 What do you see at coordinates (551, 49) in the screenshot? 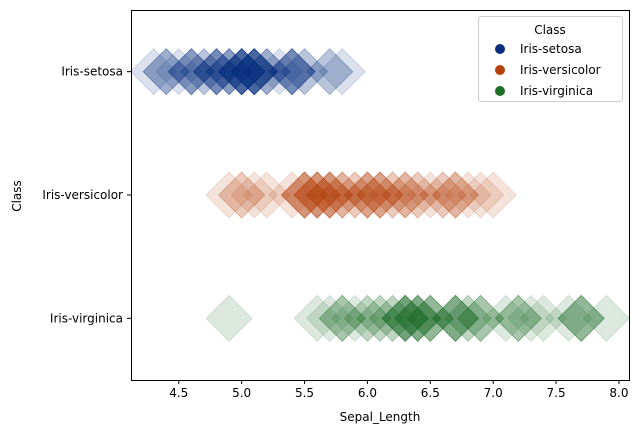
I see `legend-label: Iris-setosa` at bounding box center [551, 49].